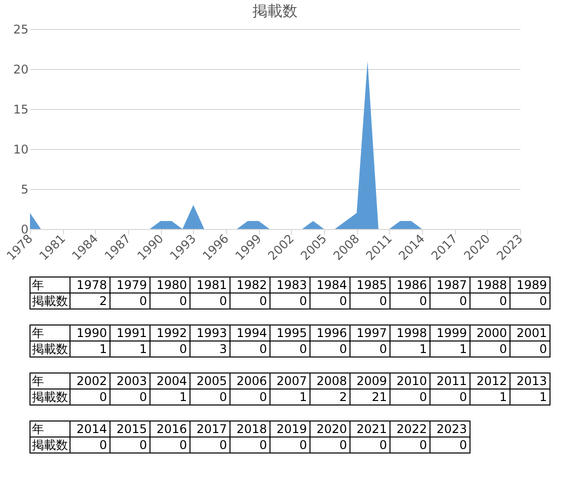  I want to click on x-tick-label: 1996, so click(331, 333).